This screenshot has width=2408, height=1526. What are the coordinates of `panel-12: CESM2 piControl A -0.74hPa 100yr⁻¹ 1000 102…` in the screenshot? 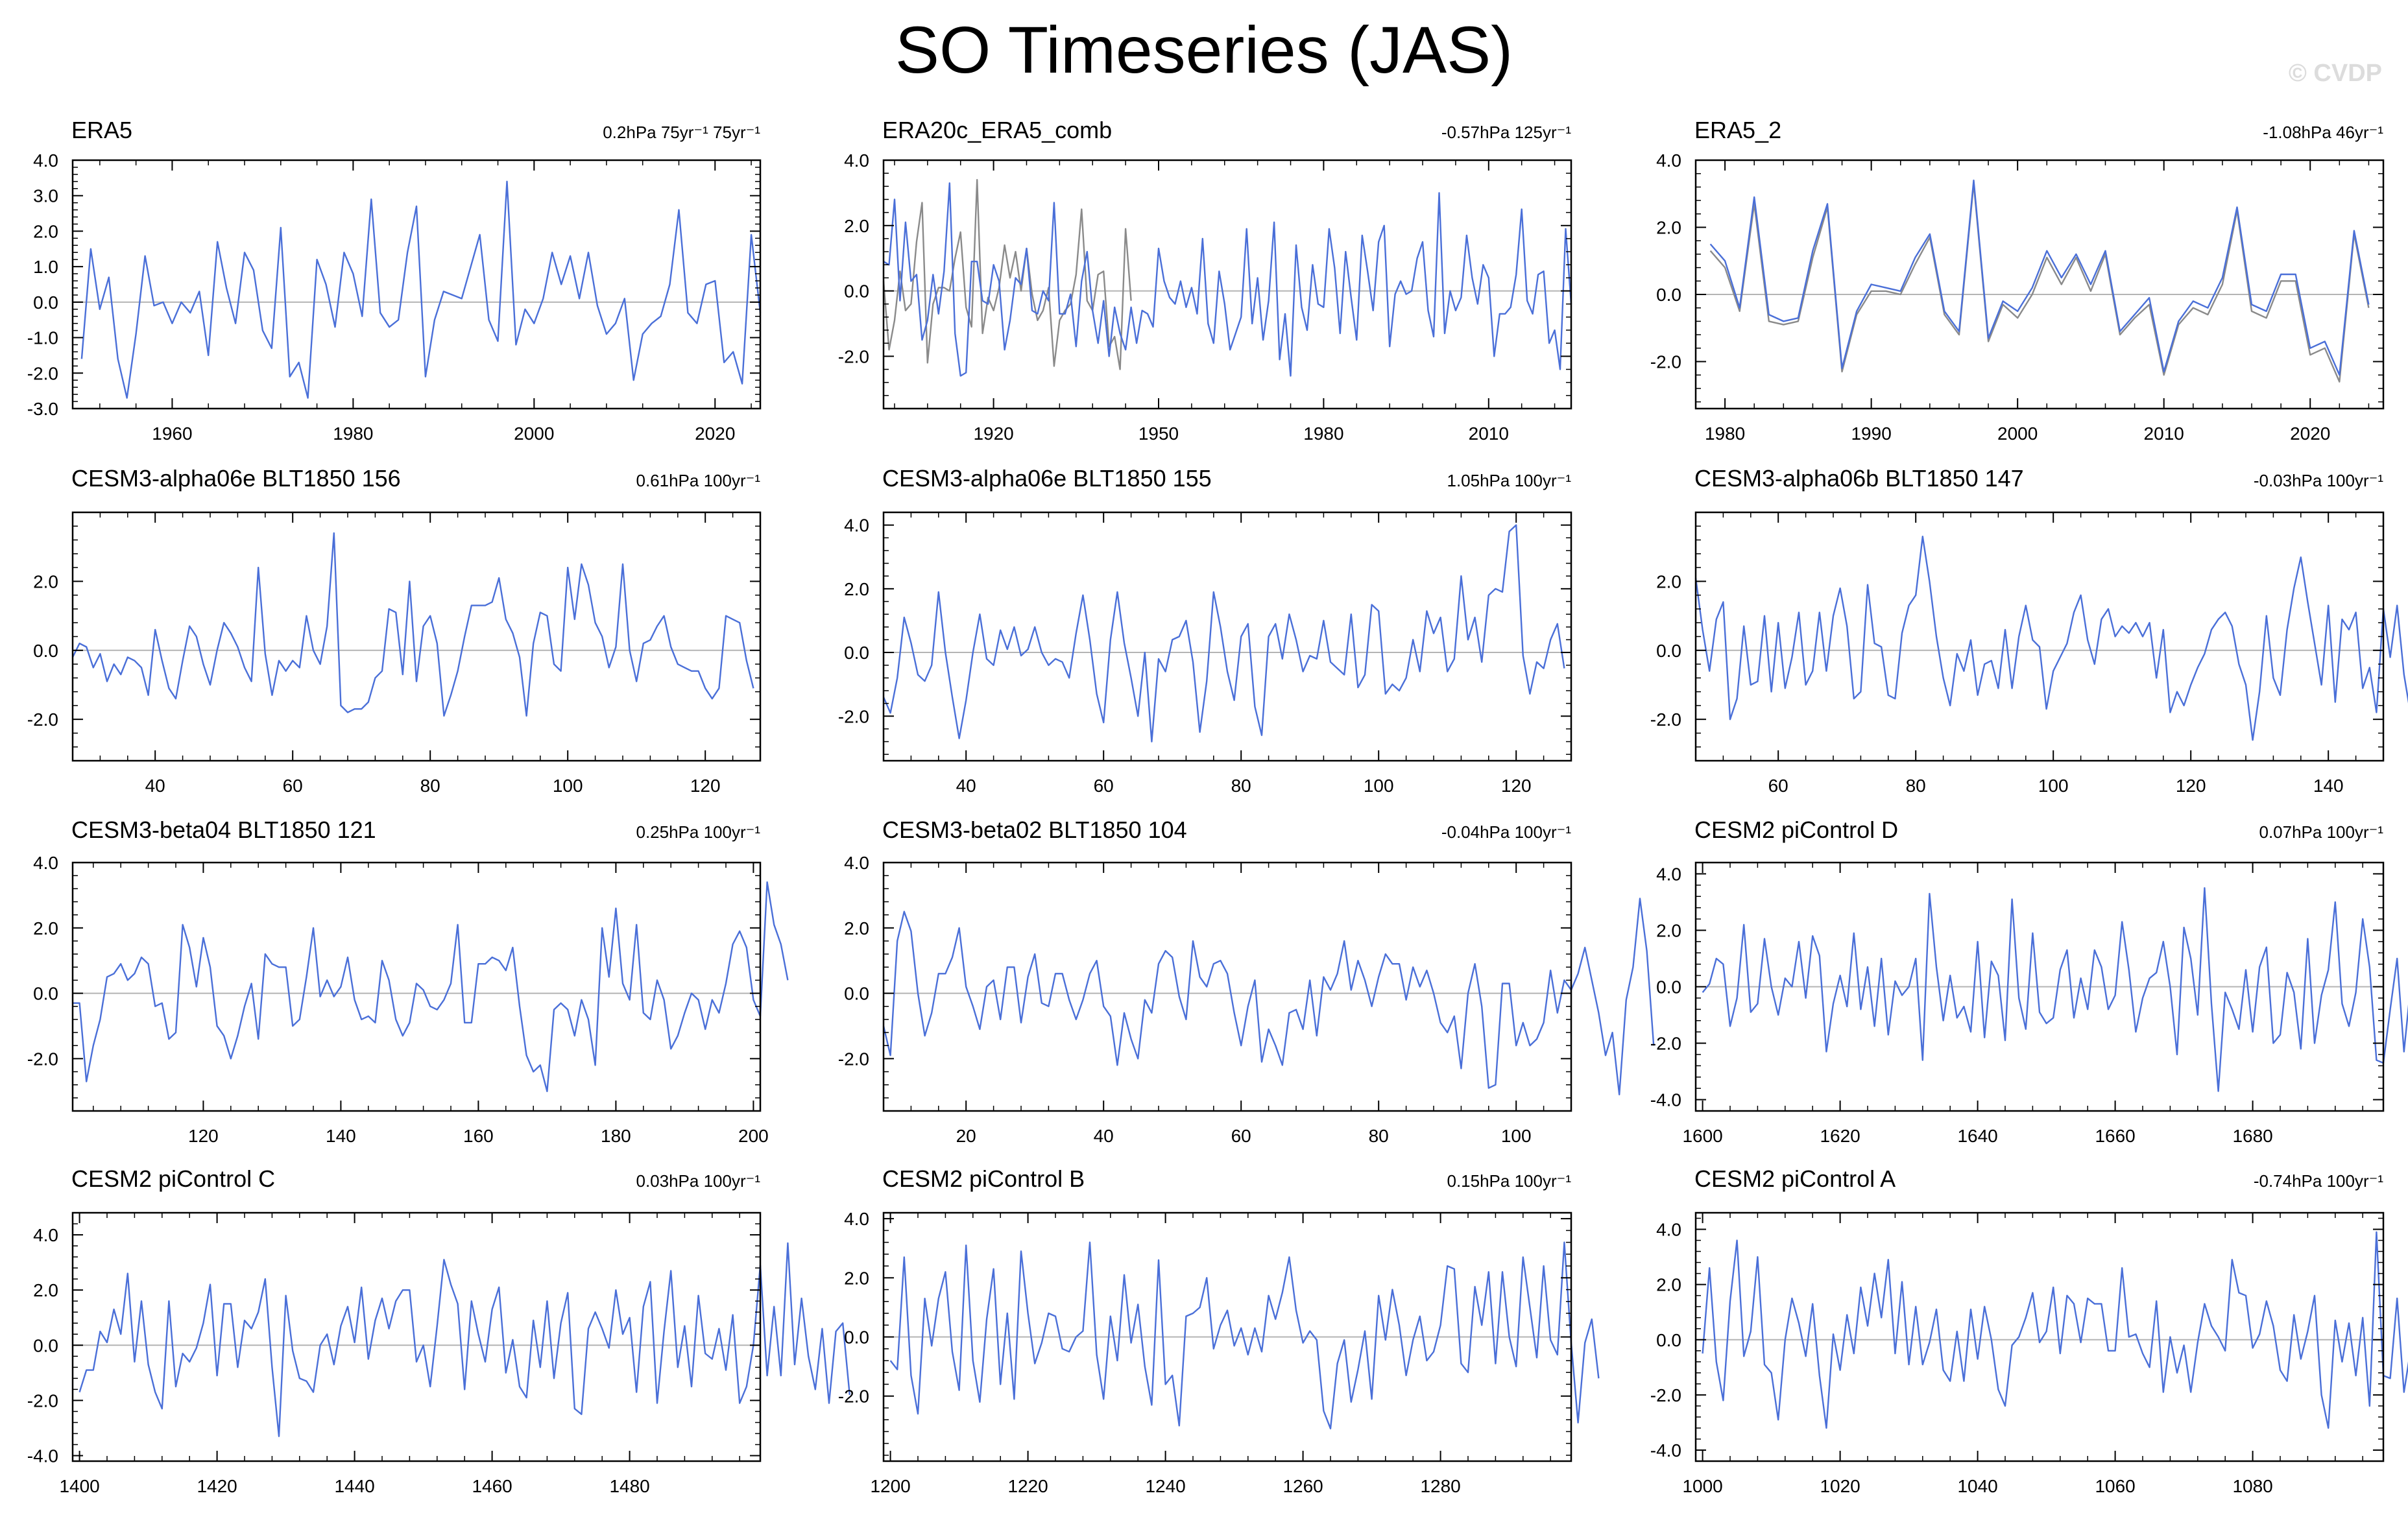 It's located at (2029, 1330).